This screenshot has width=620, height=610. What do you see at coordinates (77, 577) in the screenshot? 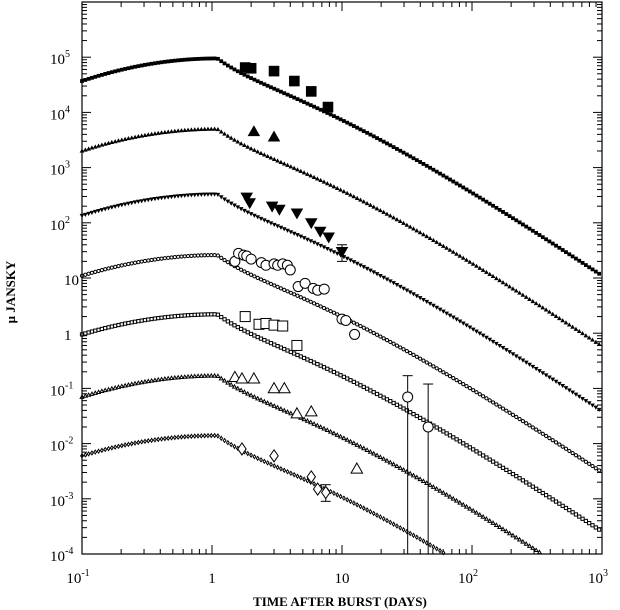
I see `x-tick-label: 10-1` at bounding box center [77, 577].